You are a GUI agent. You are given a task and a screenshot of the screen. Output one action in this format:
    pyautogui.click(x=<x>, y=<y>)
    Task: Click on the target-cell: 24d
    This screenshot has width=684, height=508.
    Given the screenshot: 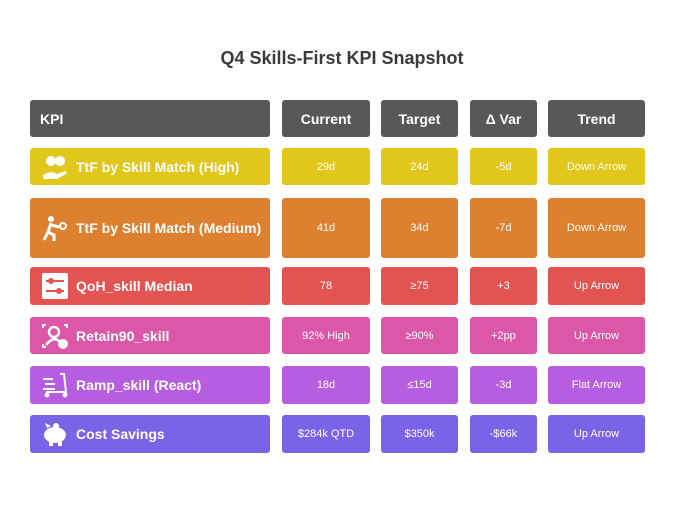 What is the action you would take?
    pyautogui.click(x=419, y=166)
    